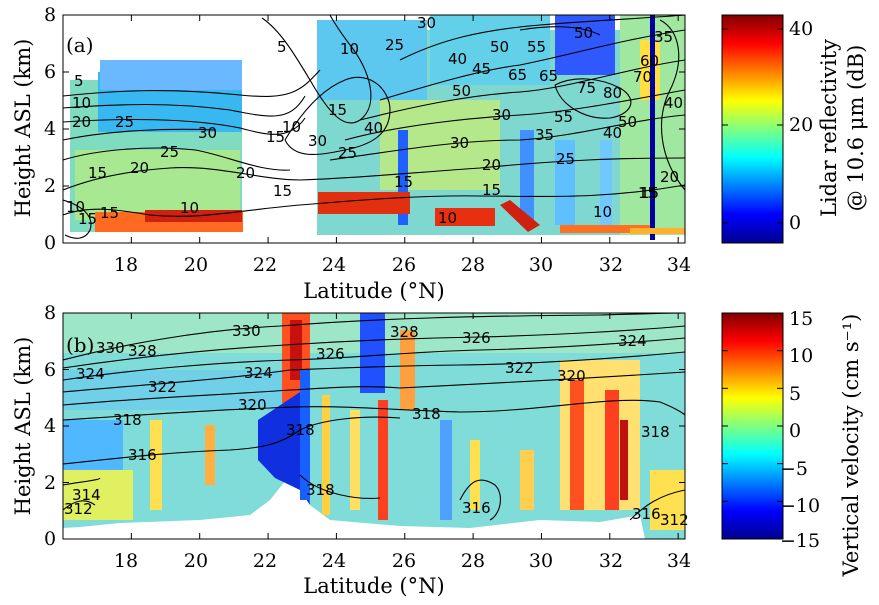 The width and height of the screenshot is (879, 605). I want to click on contour-label: 65, so click(548, 76).